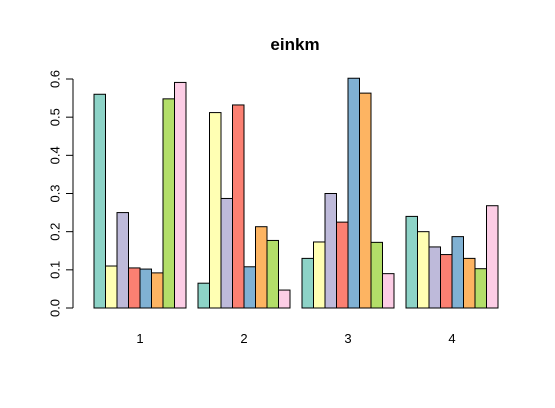 This screenshot has height=408, width=555. I want to click on bar-group2-series1, so click(203, 295).